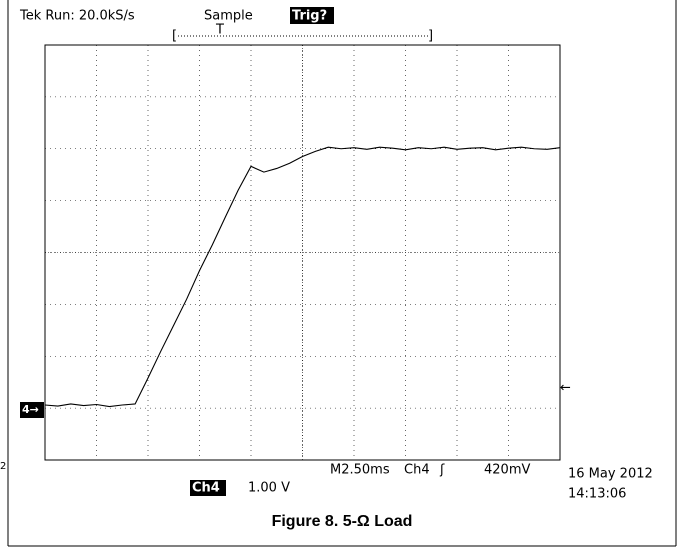  Describe the element at coordinates (360, 470) in the screenshot. I see `timebase: M2.50ms` at that location.